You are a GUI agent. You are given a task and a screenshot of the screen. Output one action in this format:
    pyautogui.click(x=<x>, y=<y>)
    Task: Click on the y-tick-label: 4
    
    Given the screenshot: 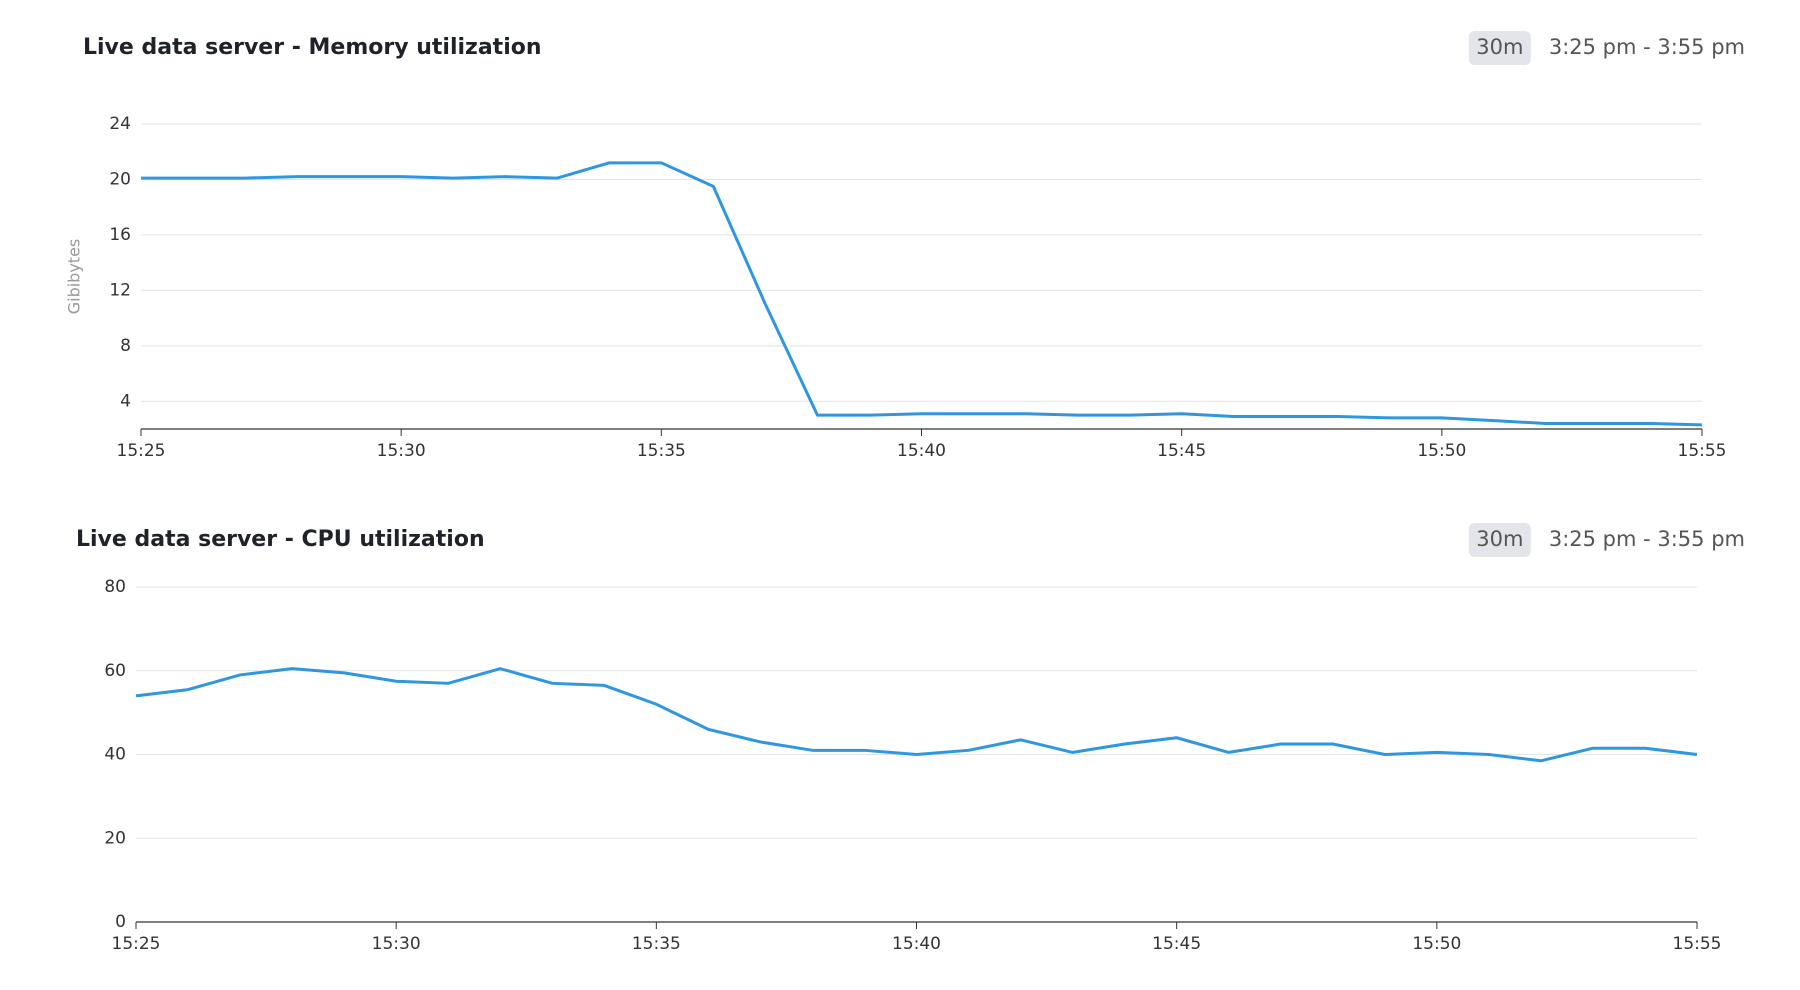 What is the action you would take?
    pyautogui.click(x=125, y=401)
    